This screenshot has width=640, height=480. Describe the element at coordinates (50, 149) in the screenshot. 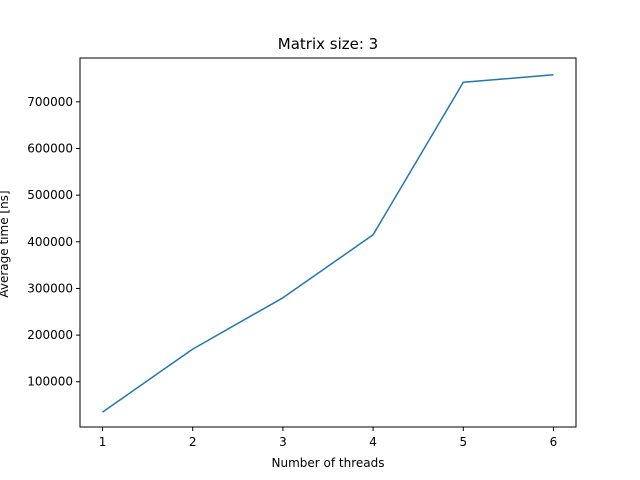

I see `y-tick-label: 600000` at that location.